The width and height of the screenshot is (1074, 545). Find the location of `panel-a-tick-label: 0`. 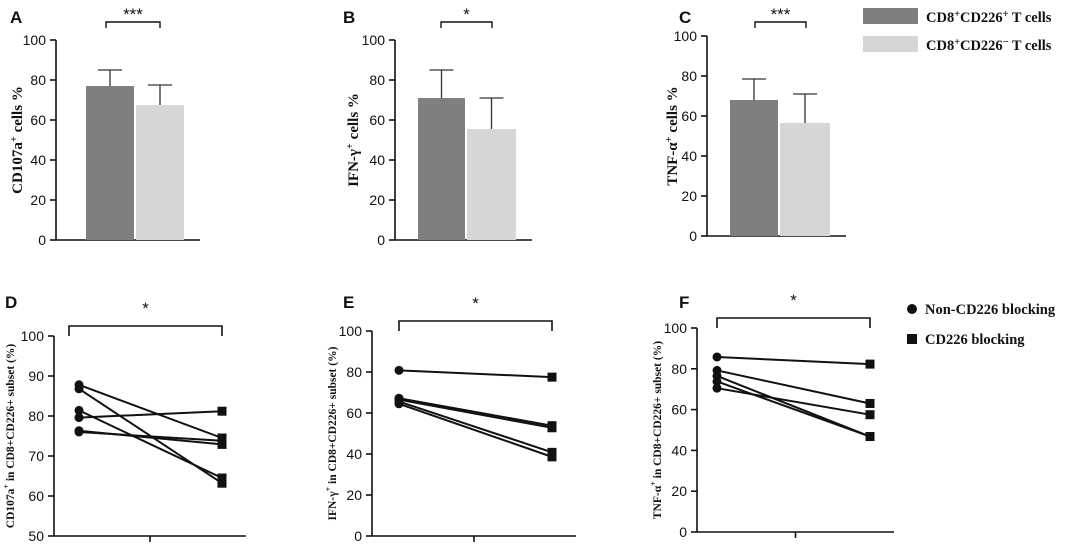

panel-a-tick-label: 0 is located at coordinates (42, 240).